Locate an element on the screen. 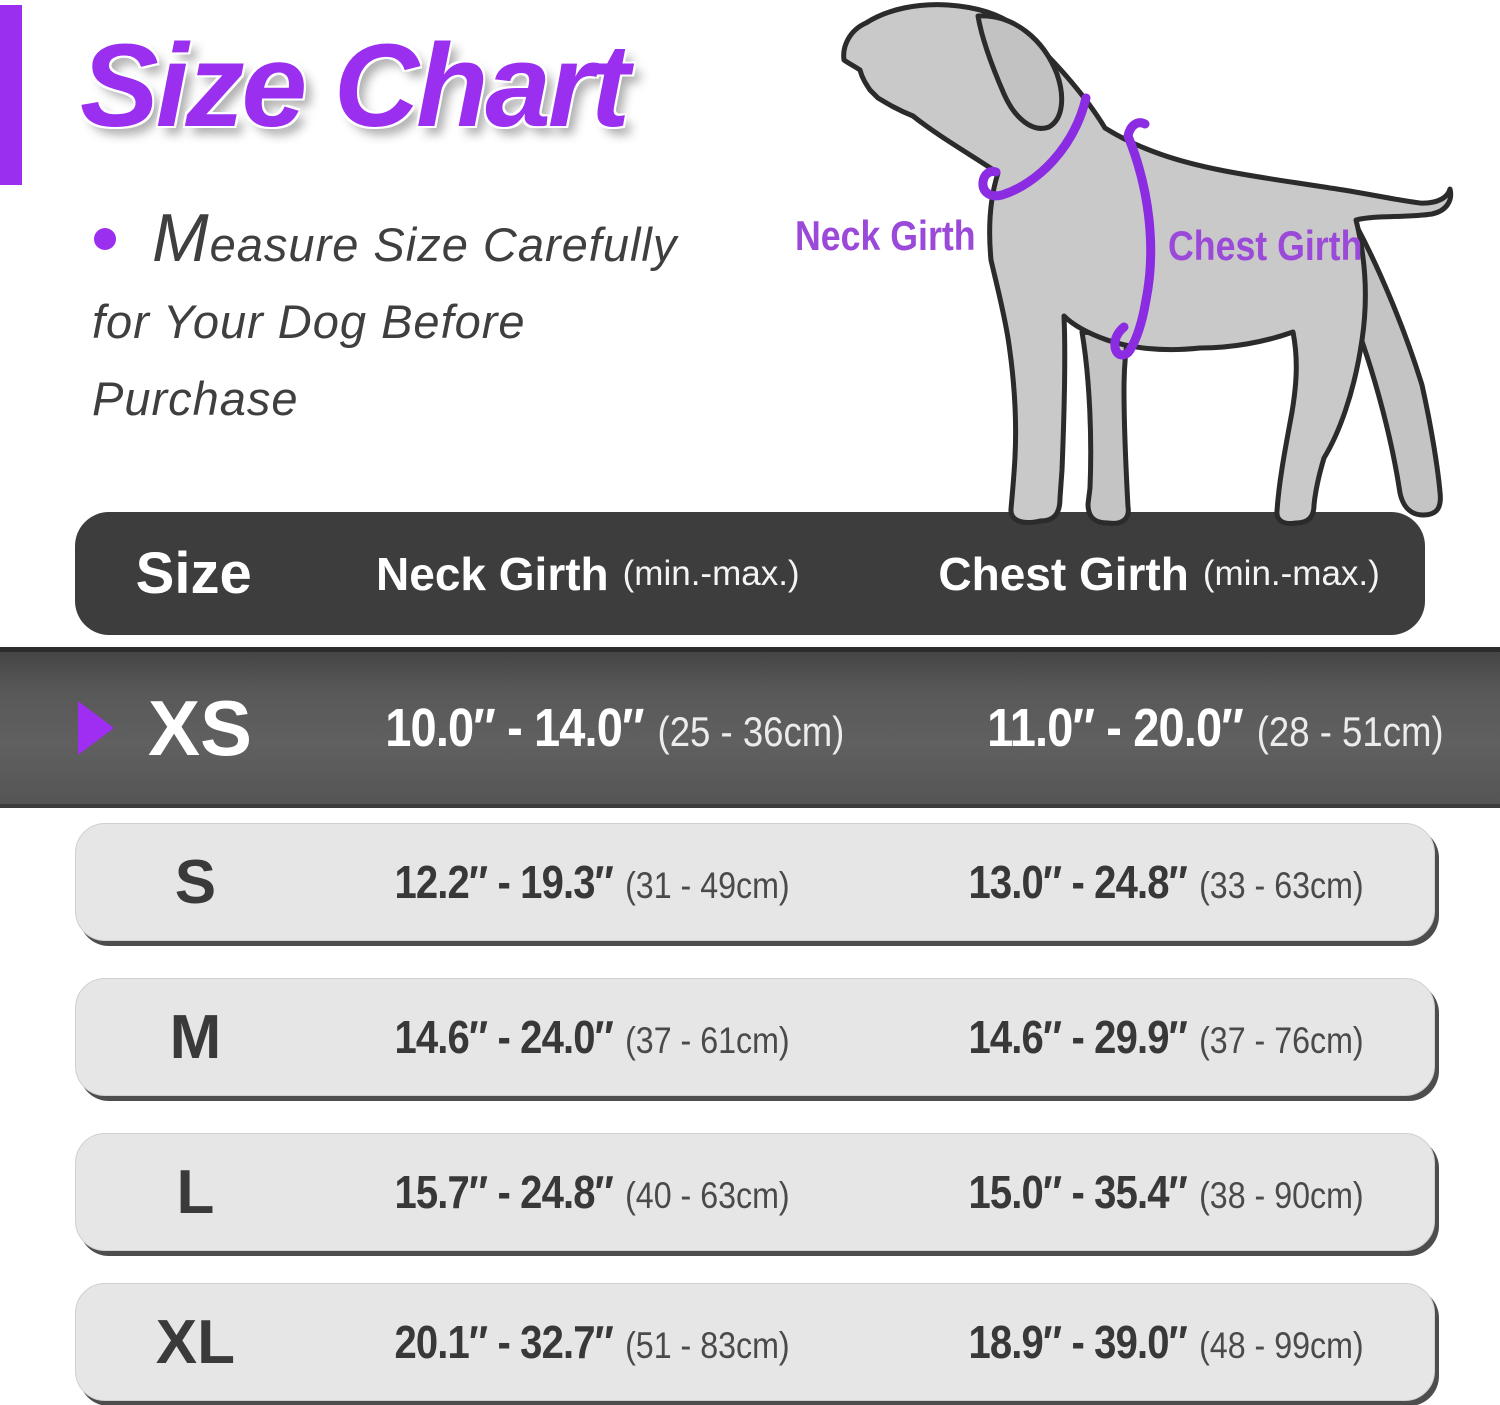 The height and width of the screenshot is (1405, 1500). chest-cm: (37 - 76cm) is located at coordinates (1282, 1040).